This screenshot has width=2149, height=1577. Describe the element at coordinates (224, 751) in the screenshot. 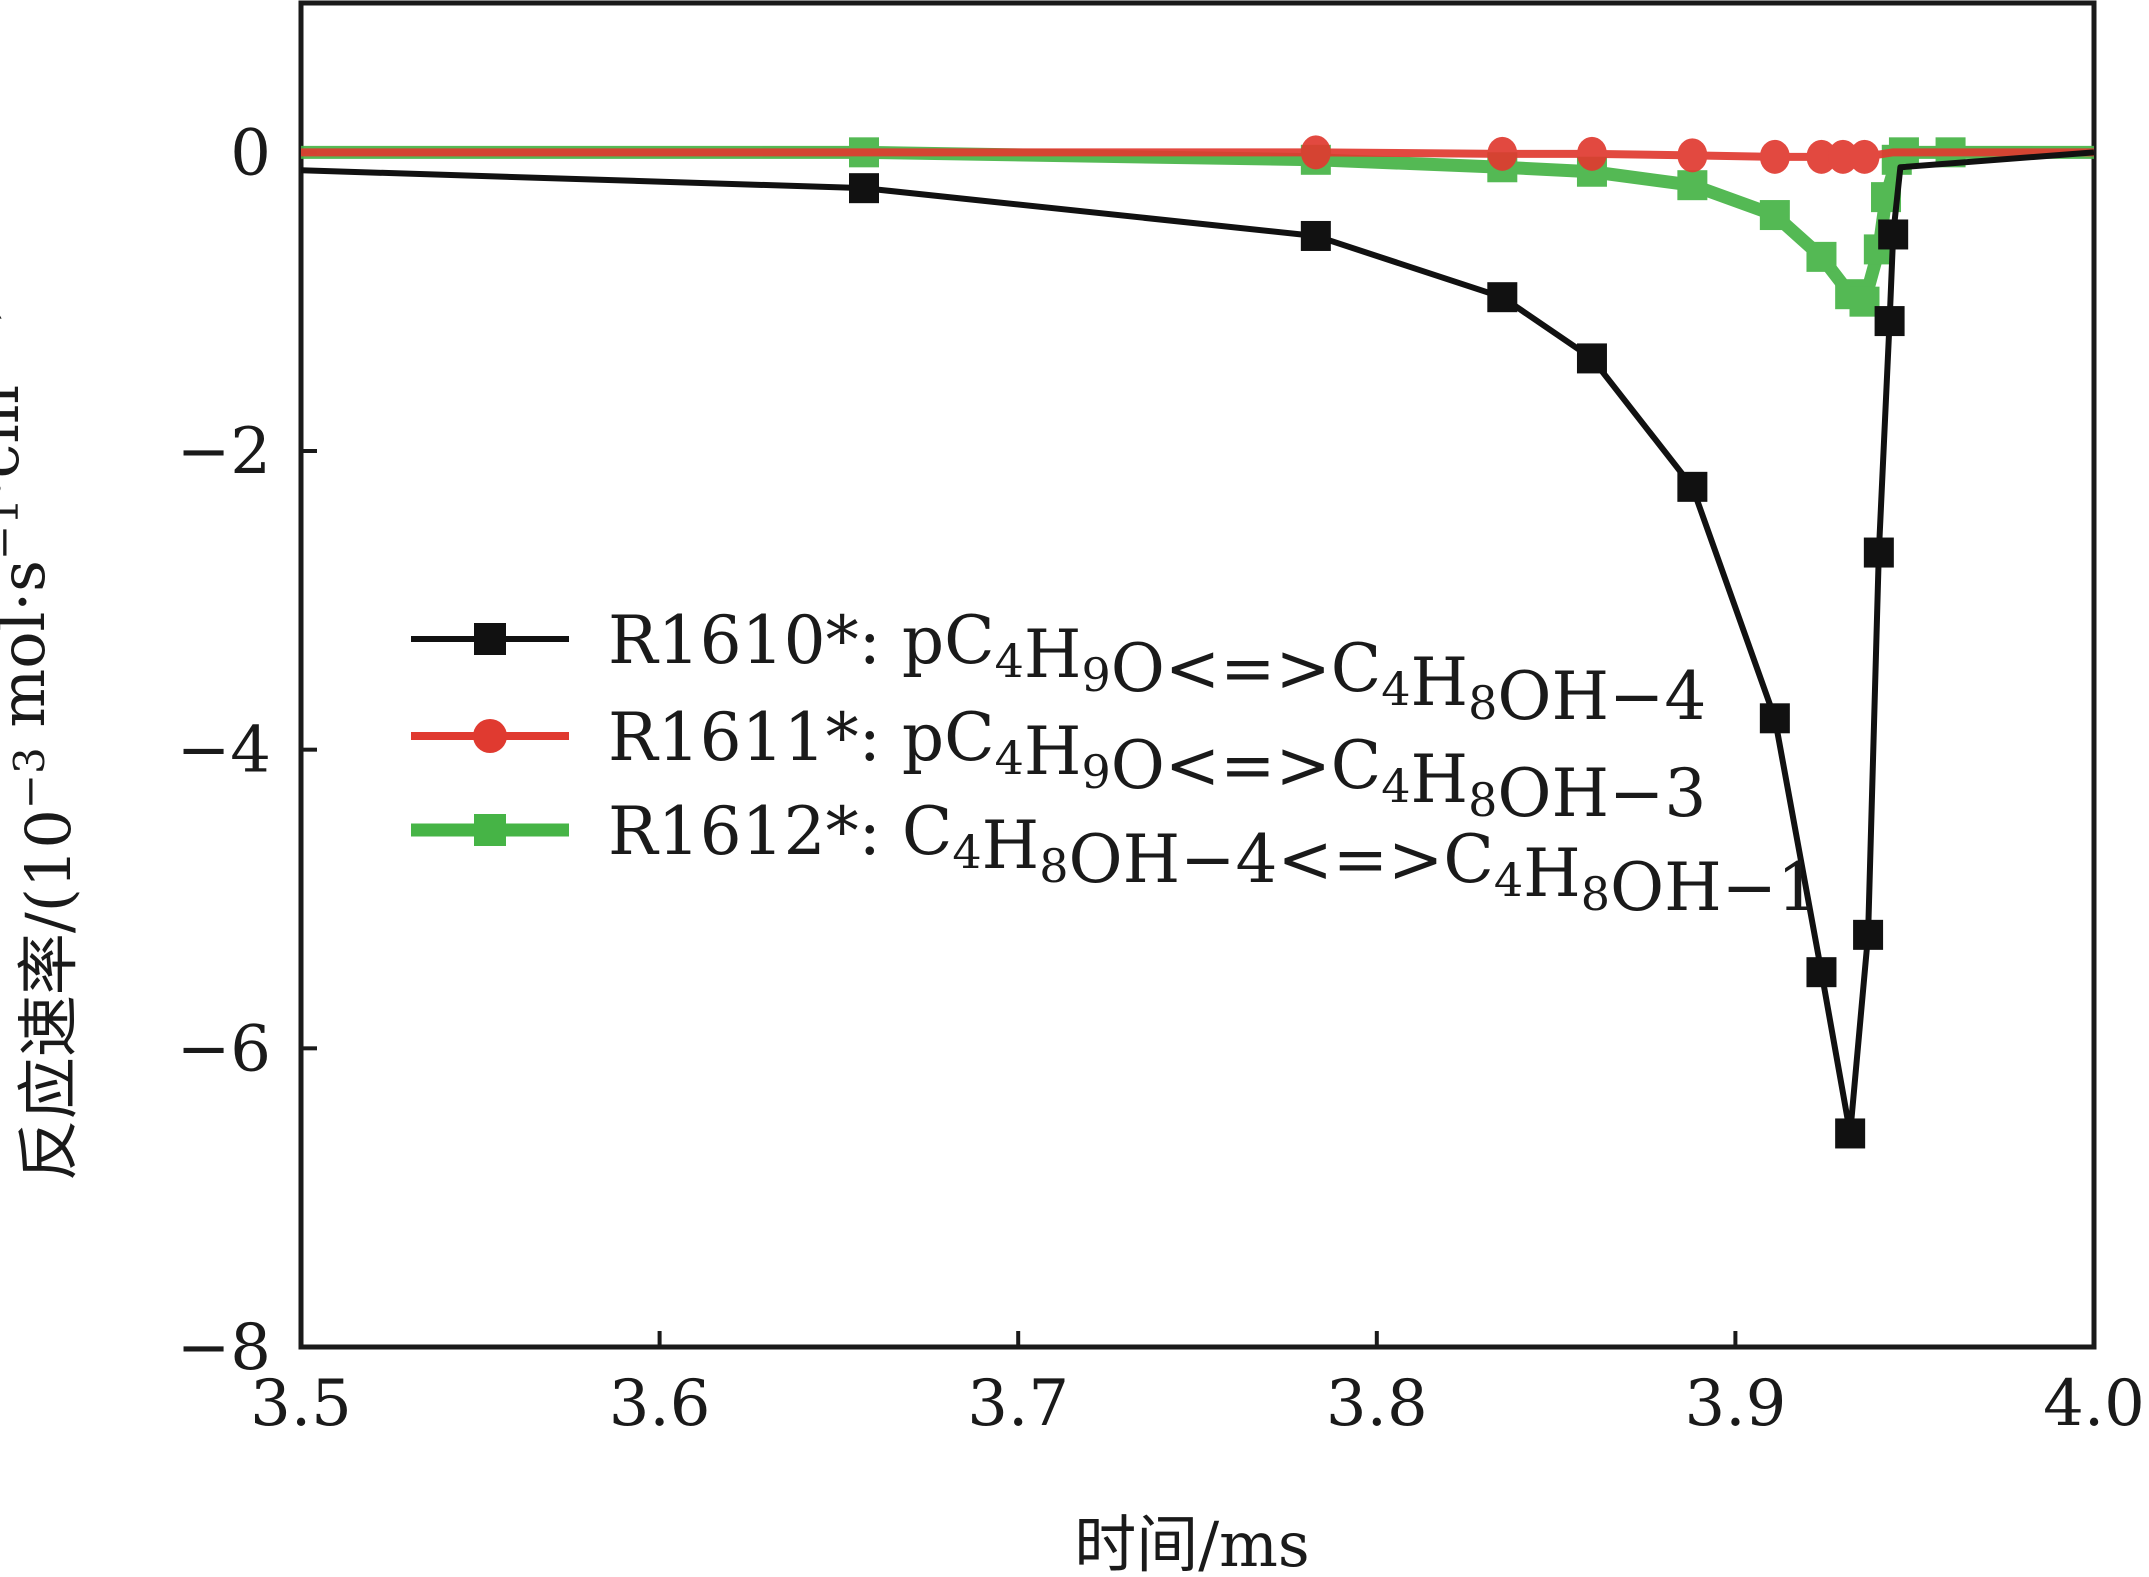

I see `y-tick-label: −4` at that location.